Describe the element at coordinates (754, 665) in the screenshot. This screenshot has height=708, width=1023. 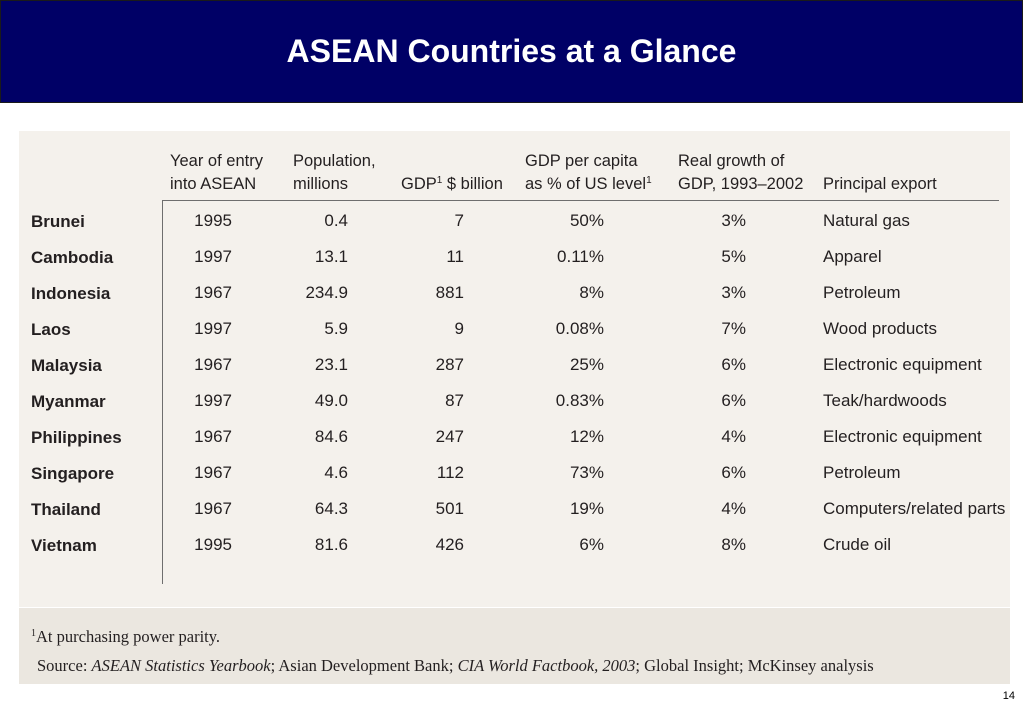
I see `source-others: ; Global Insight; McKinsey analysis` at that location.